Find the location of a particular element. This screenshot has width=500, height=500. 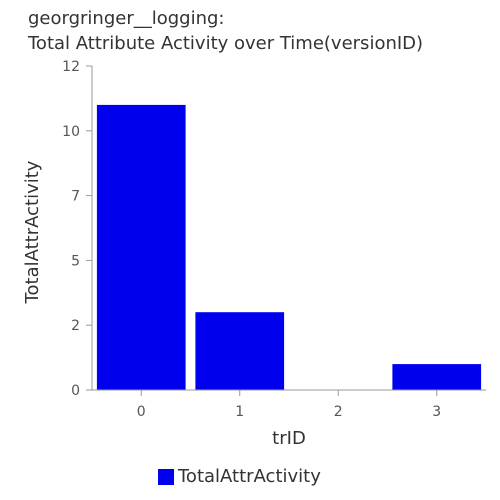

legend: TotalAttrActivity is located at coordinates (239, 476).